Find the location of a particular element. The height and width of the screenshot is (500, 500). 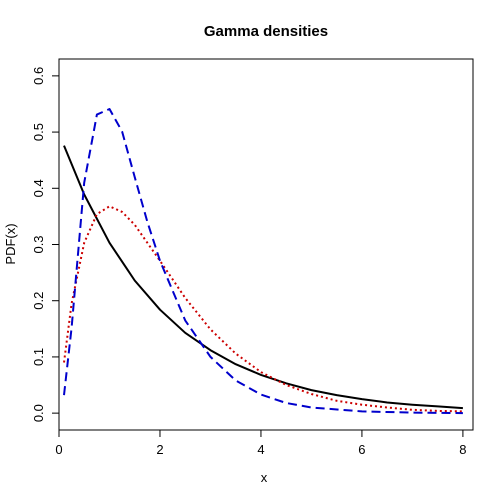

y-tick-label: 0.5 is located at coordinates (38, 132).